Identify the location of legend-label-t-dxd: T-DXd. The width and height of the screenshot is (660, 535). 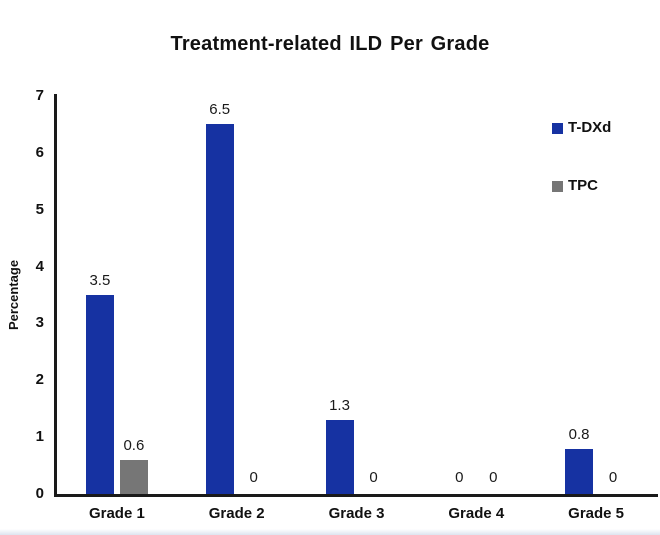
(590, 127).